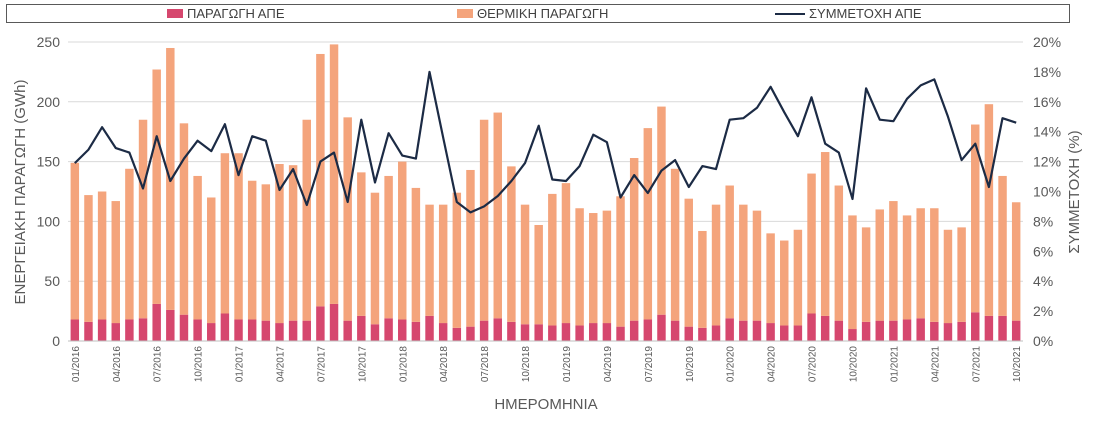  What do you see at coordinates (403, 364) in the screenshot?
I see `x-tick-label: 01/2018` at bounding box center [403, 364].